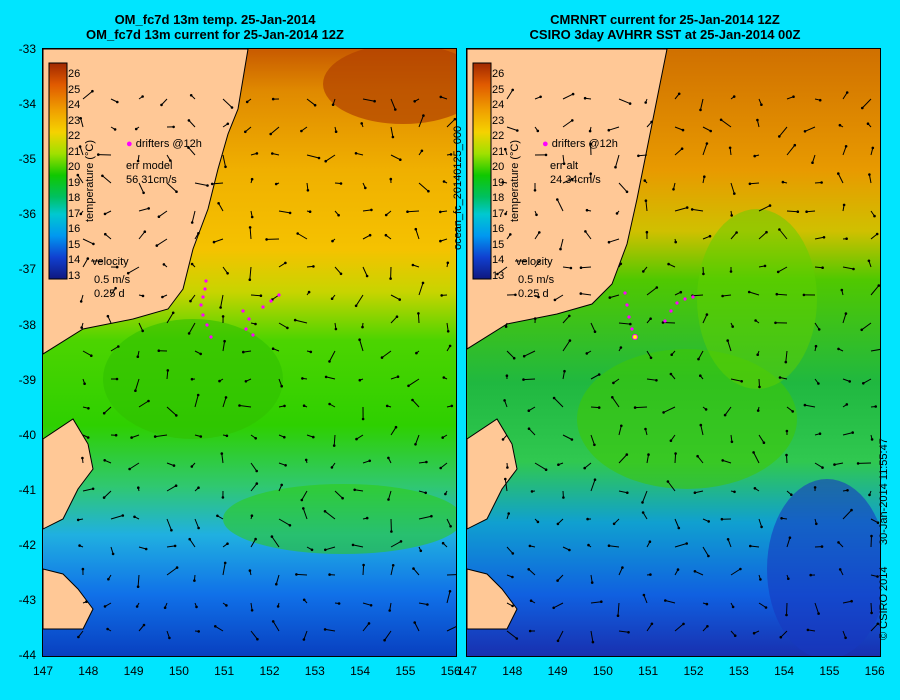 This screenshot has height=700, width=900. Describe the element at coordinates (884, 491) in the screenshot. I see `timestamp-label: 30-Jan-2014 11:55:47` at that location.